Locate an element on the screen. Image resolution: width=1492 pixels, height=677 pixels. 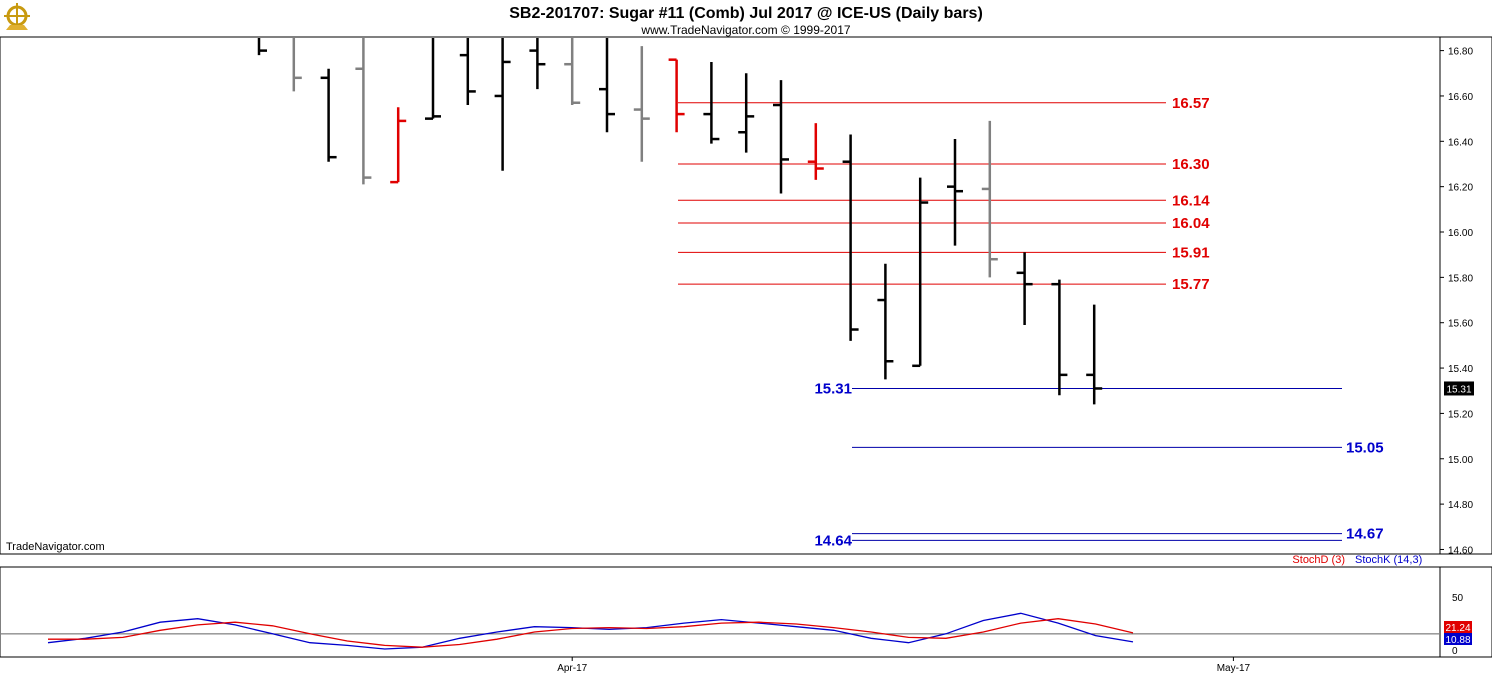
resistance-label-4: 15.91 is located at coordinates (1191, 252).